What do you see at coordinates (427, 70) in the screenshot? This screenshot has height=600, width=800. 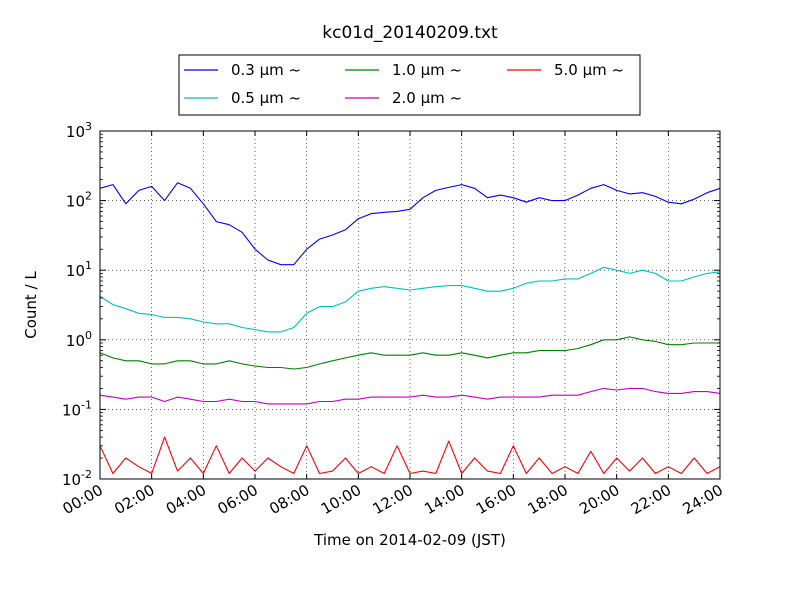 I see `legend-label-2: 1.0 μm ~` at bounding box center [427, 70].